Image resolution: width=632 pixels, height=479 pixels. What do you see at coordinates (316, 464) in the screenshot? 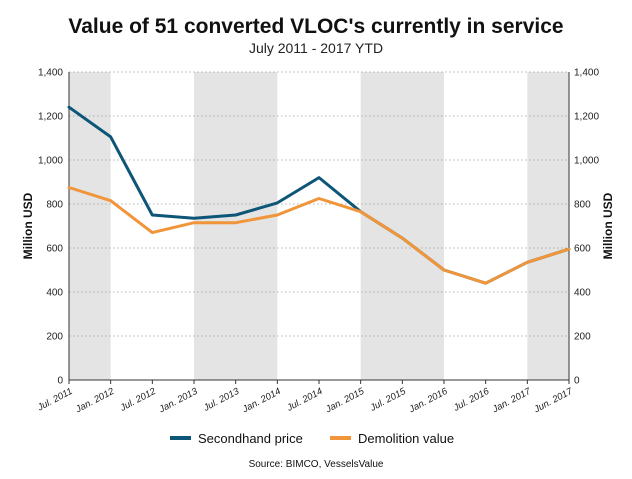
I see `source-note: Source: BIMCO, VesselsValue` at bounding box center [316, 464].